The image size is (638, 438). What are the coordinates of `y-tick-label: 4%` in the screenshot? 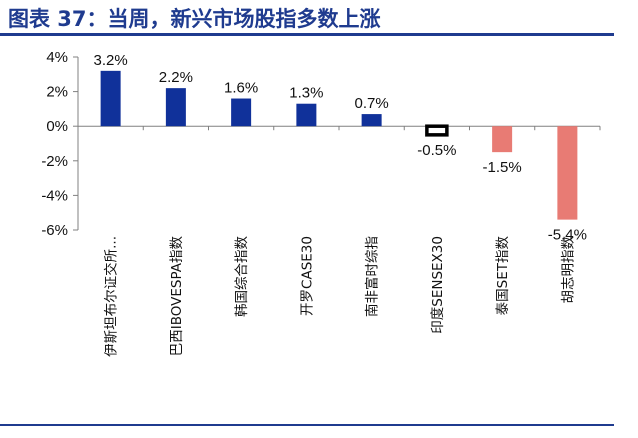 It's located at (57, 57).